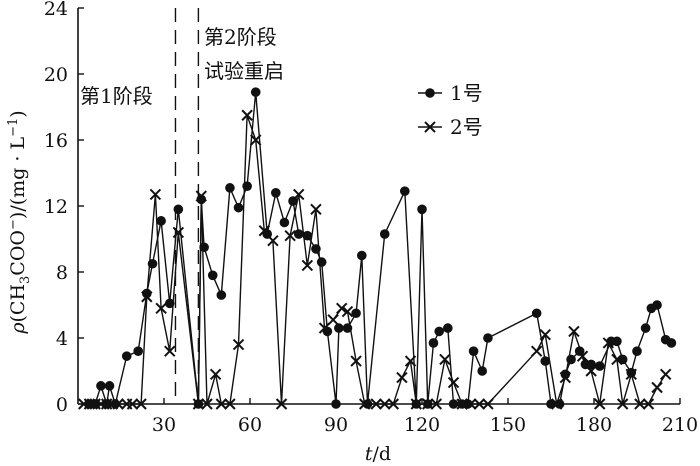 This screenshot has height=466, width=700. What do you see at coordinates (240, 37) in the screenshot?
I see `stage2-label: 第2阶段` at bounding box center [240, 37].